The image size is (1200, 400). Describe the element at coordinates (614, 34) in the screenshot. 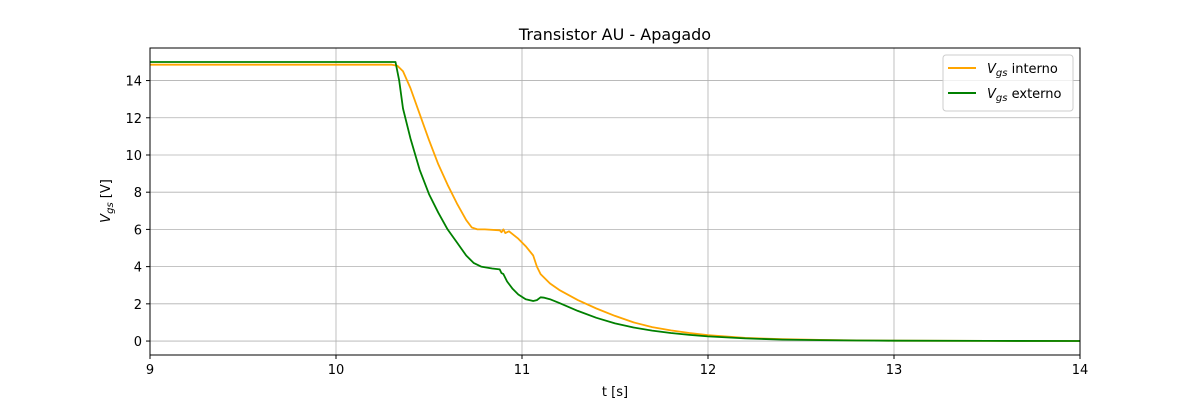

I see `chart-title: Transistor AU - Apagado` at that location.